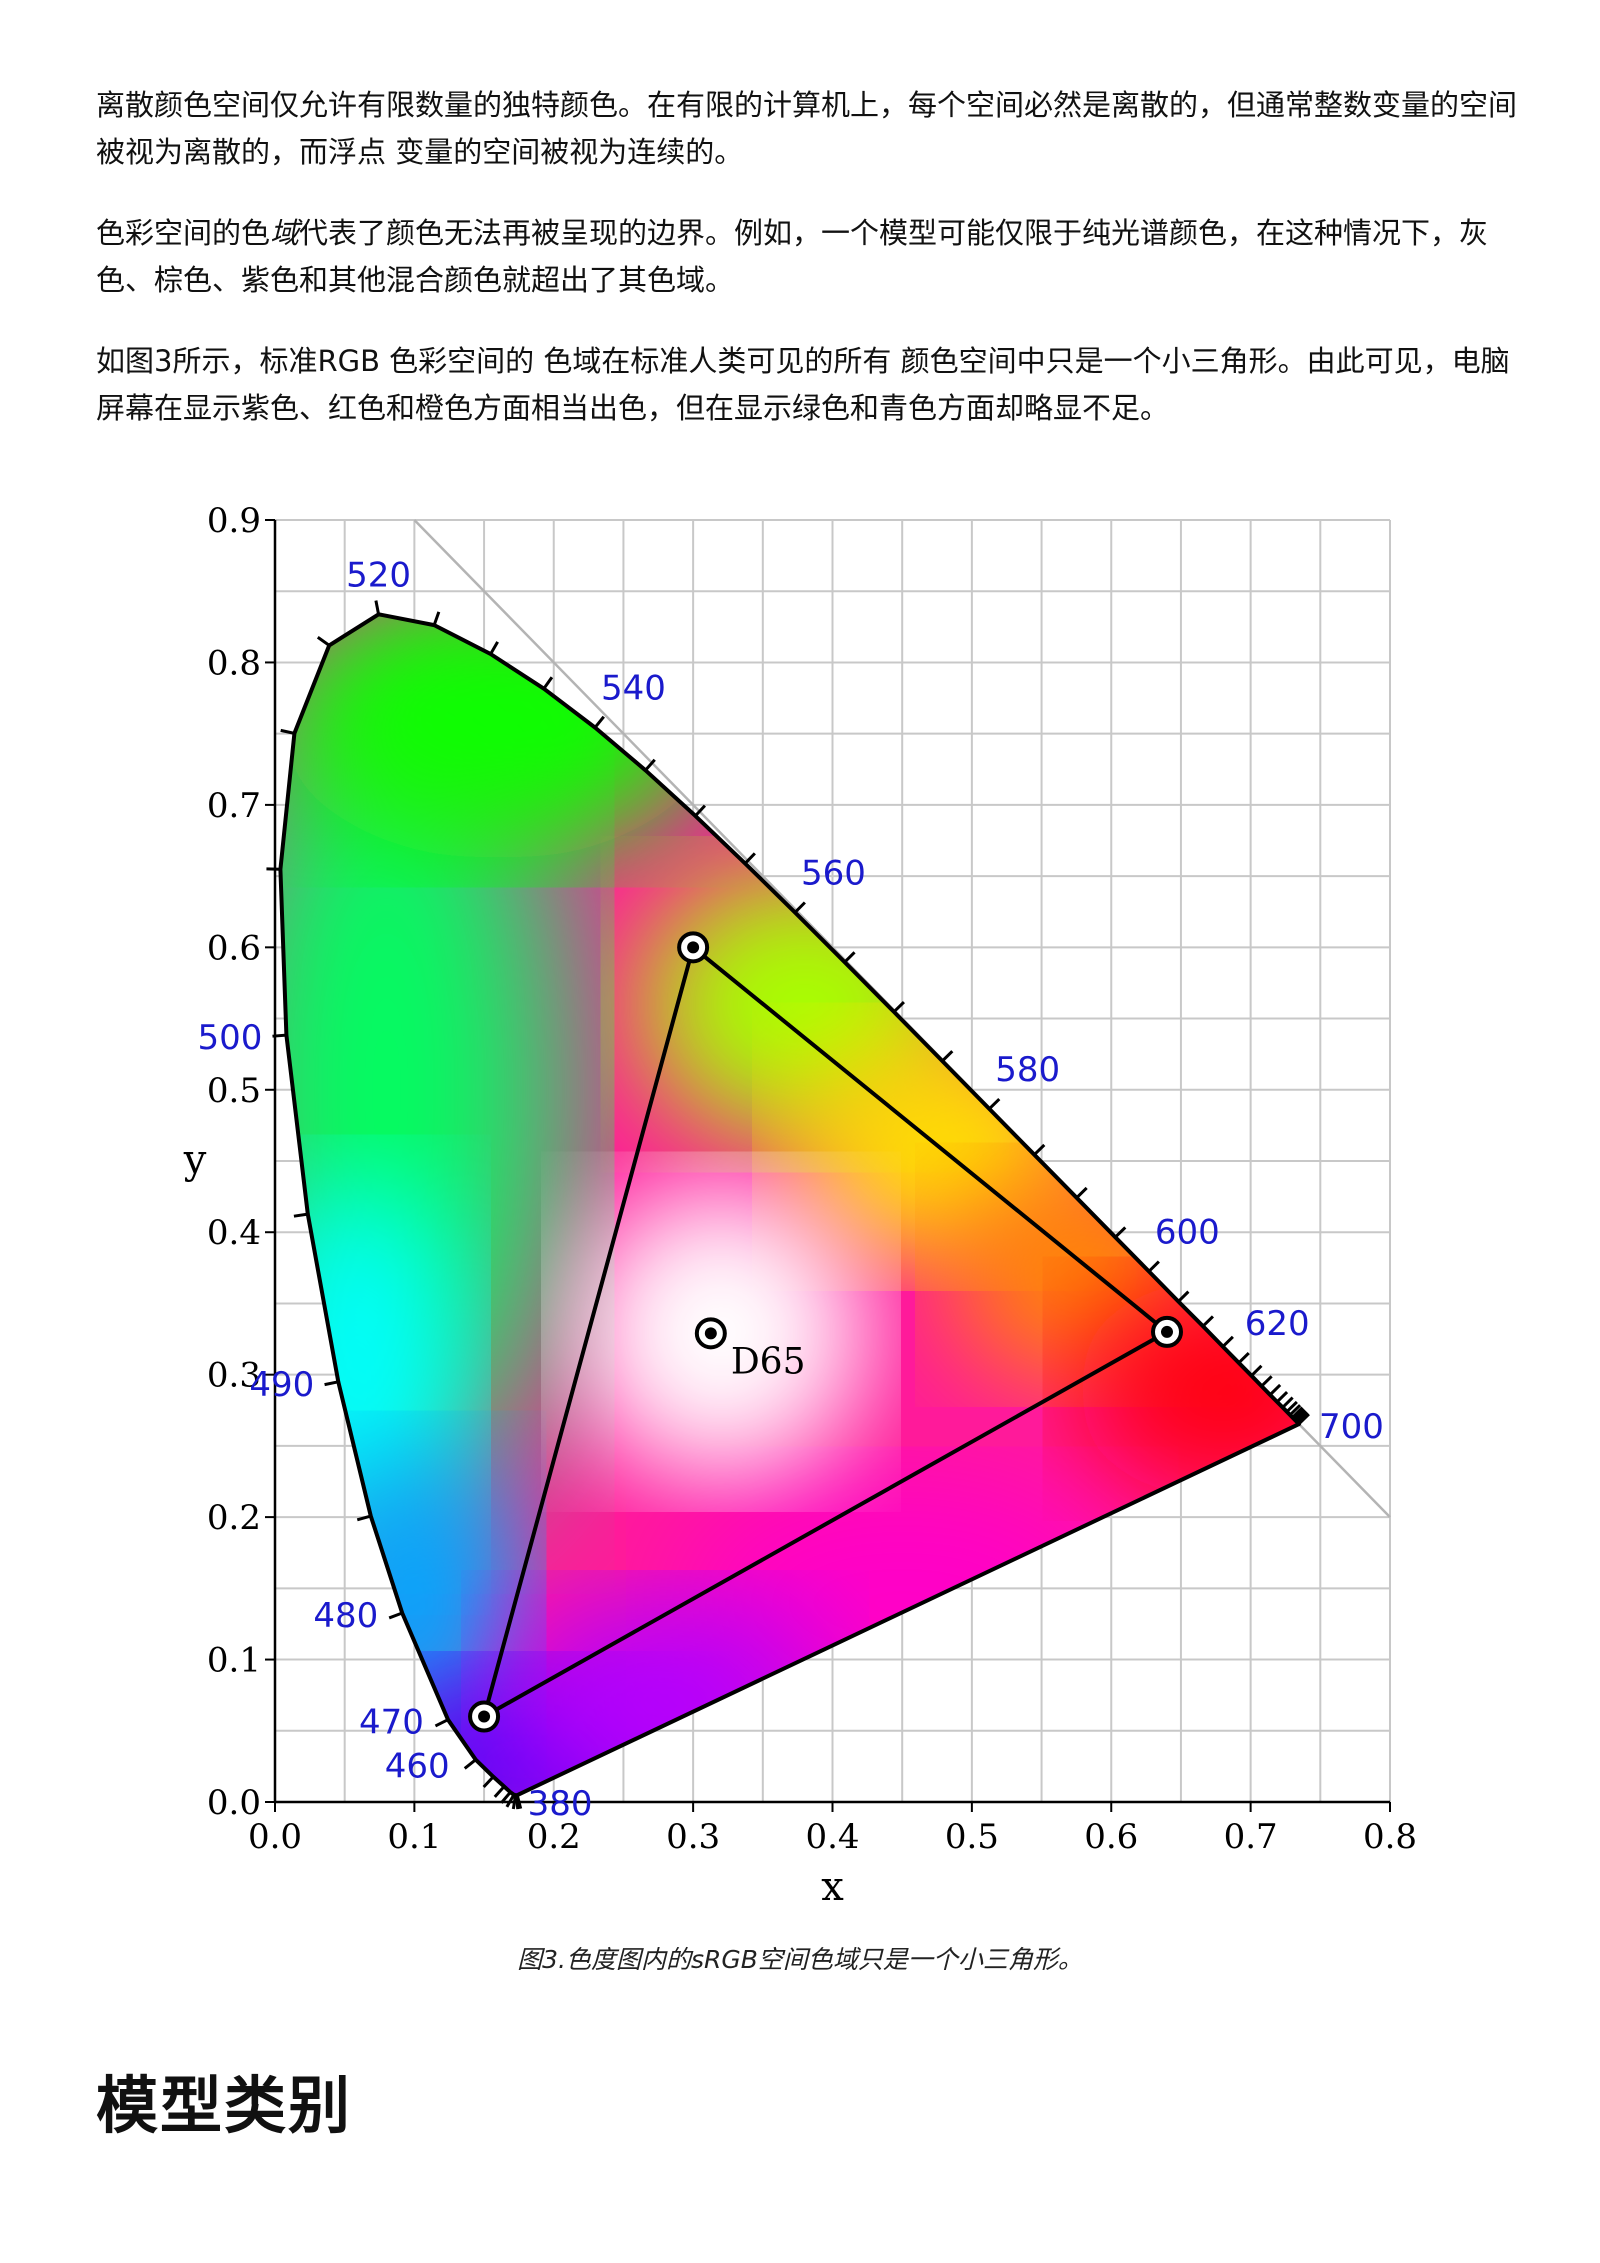 The image size is (1600, 2263). I want to click on y-tick-label: 0.8, so click(234, 663).